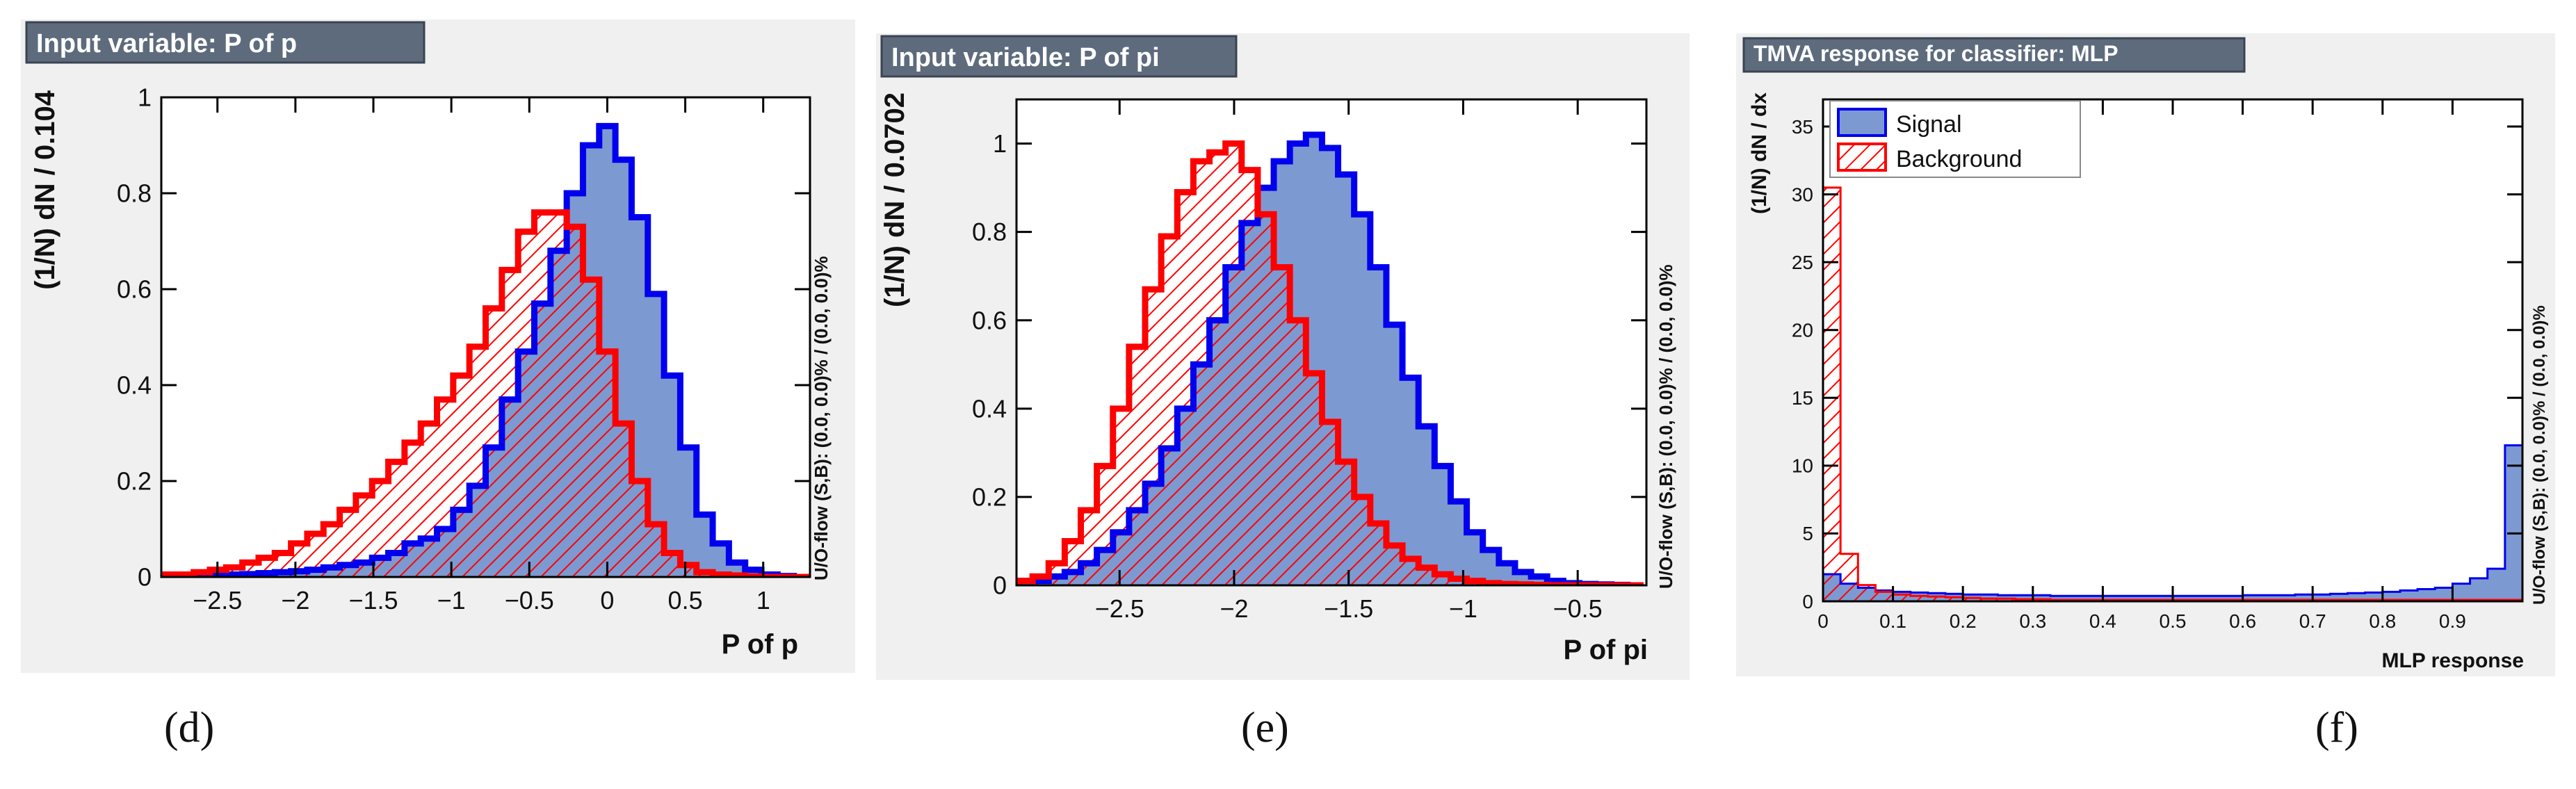 The width and height of the screenshot is (2576, 789). What do you see at coordinates (763, 600) in the screenshot?
I see `xtick-label-d-7: 1` at bounding box center [763, 600].